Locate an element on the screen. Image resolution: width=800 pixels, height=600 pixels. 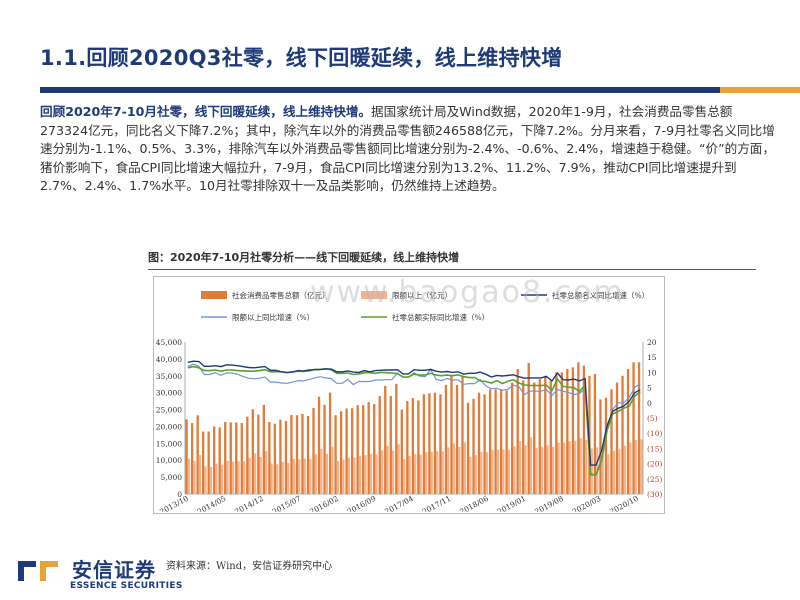
x-tick-label: 2013/10 is located at coordinates (174, 503).